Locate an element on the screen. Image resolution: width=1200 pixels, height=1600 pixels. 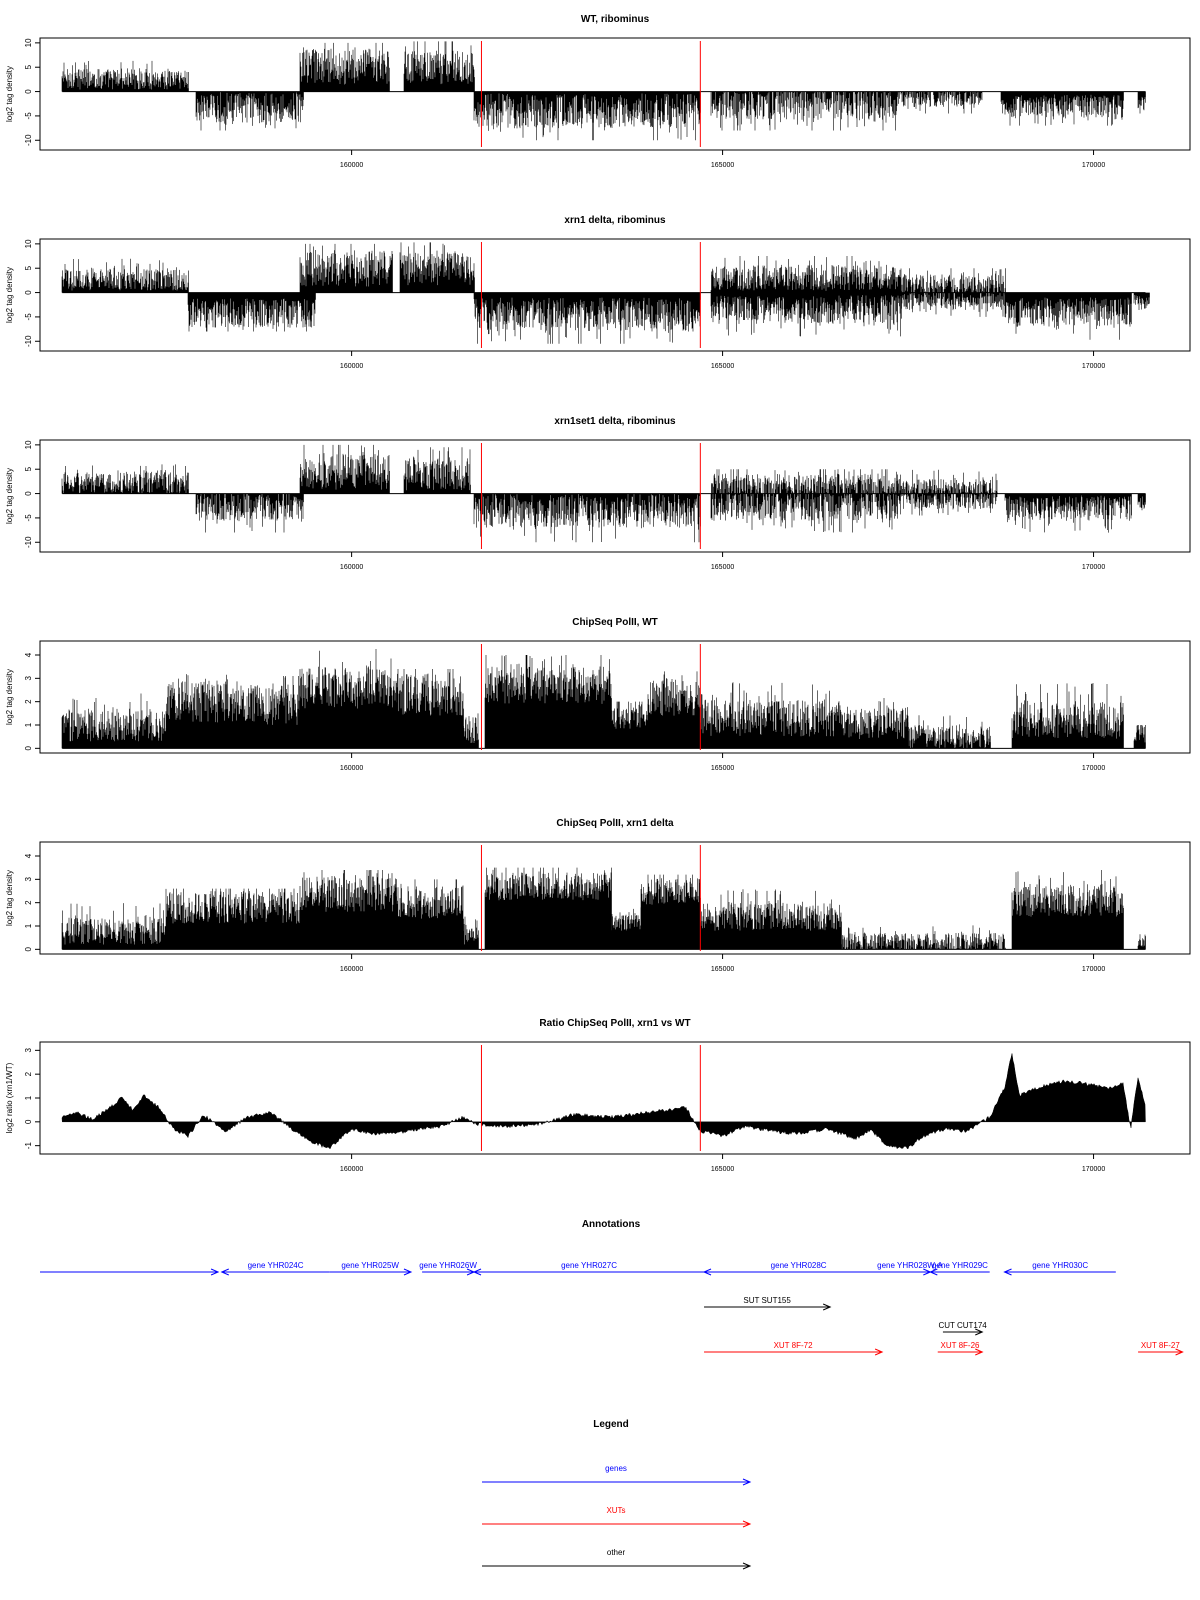
y-tick-label: -10 is located at coordinates (28, 542).